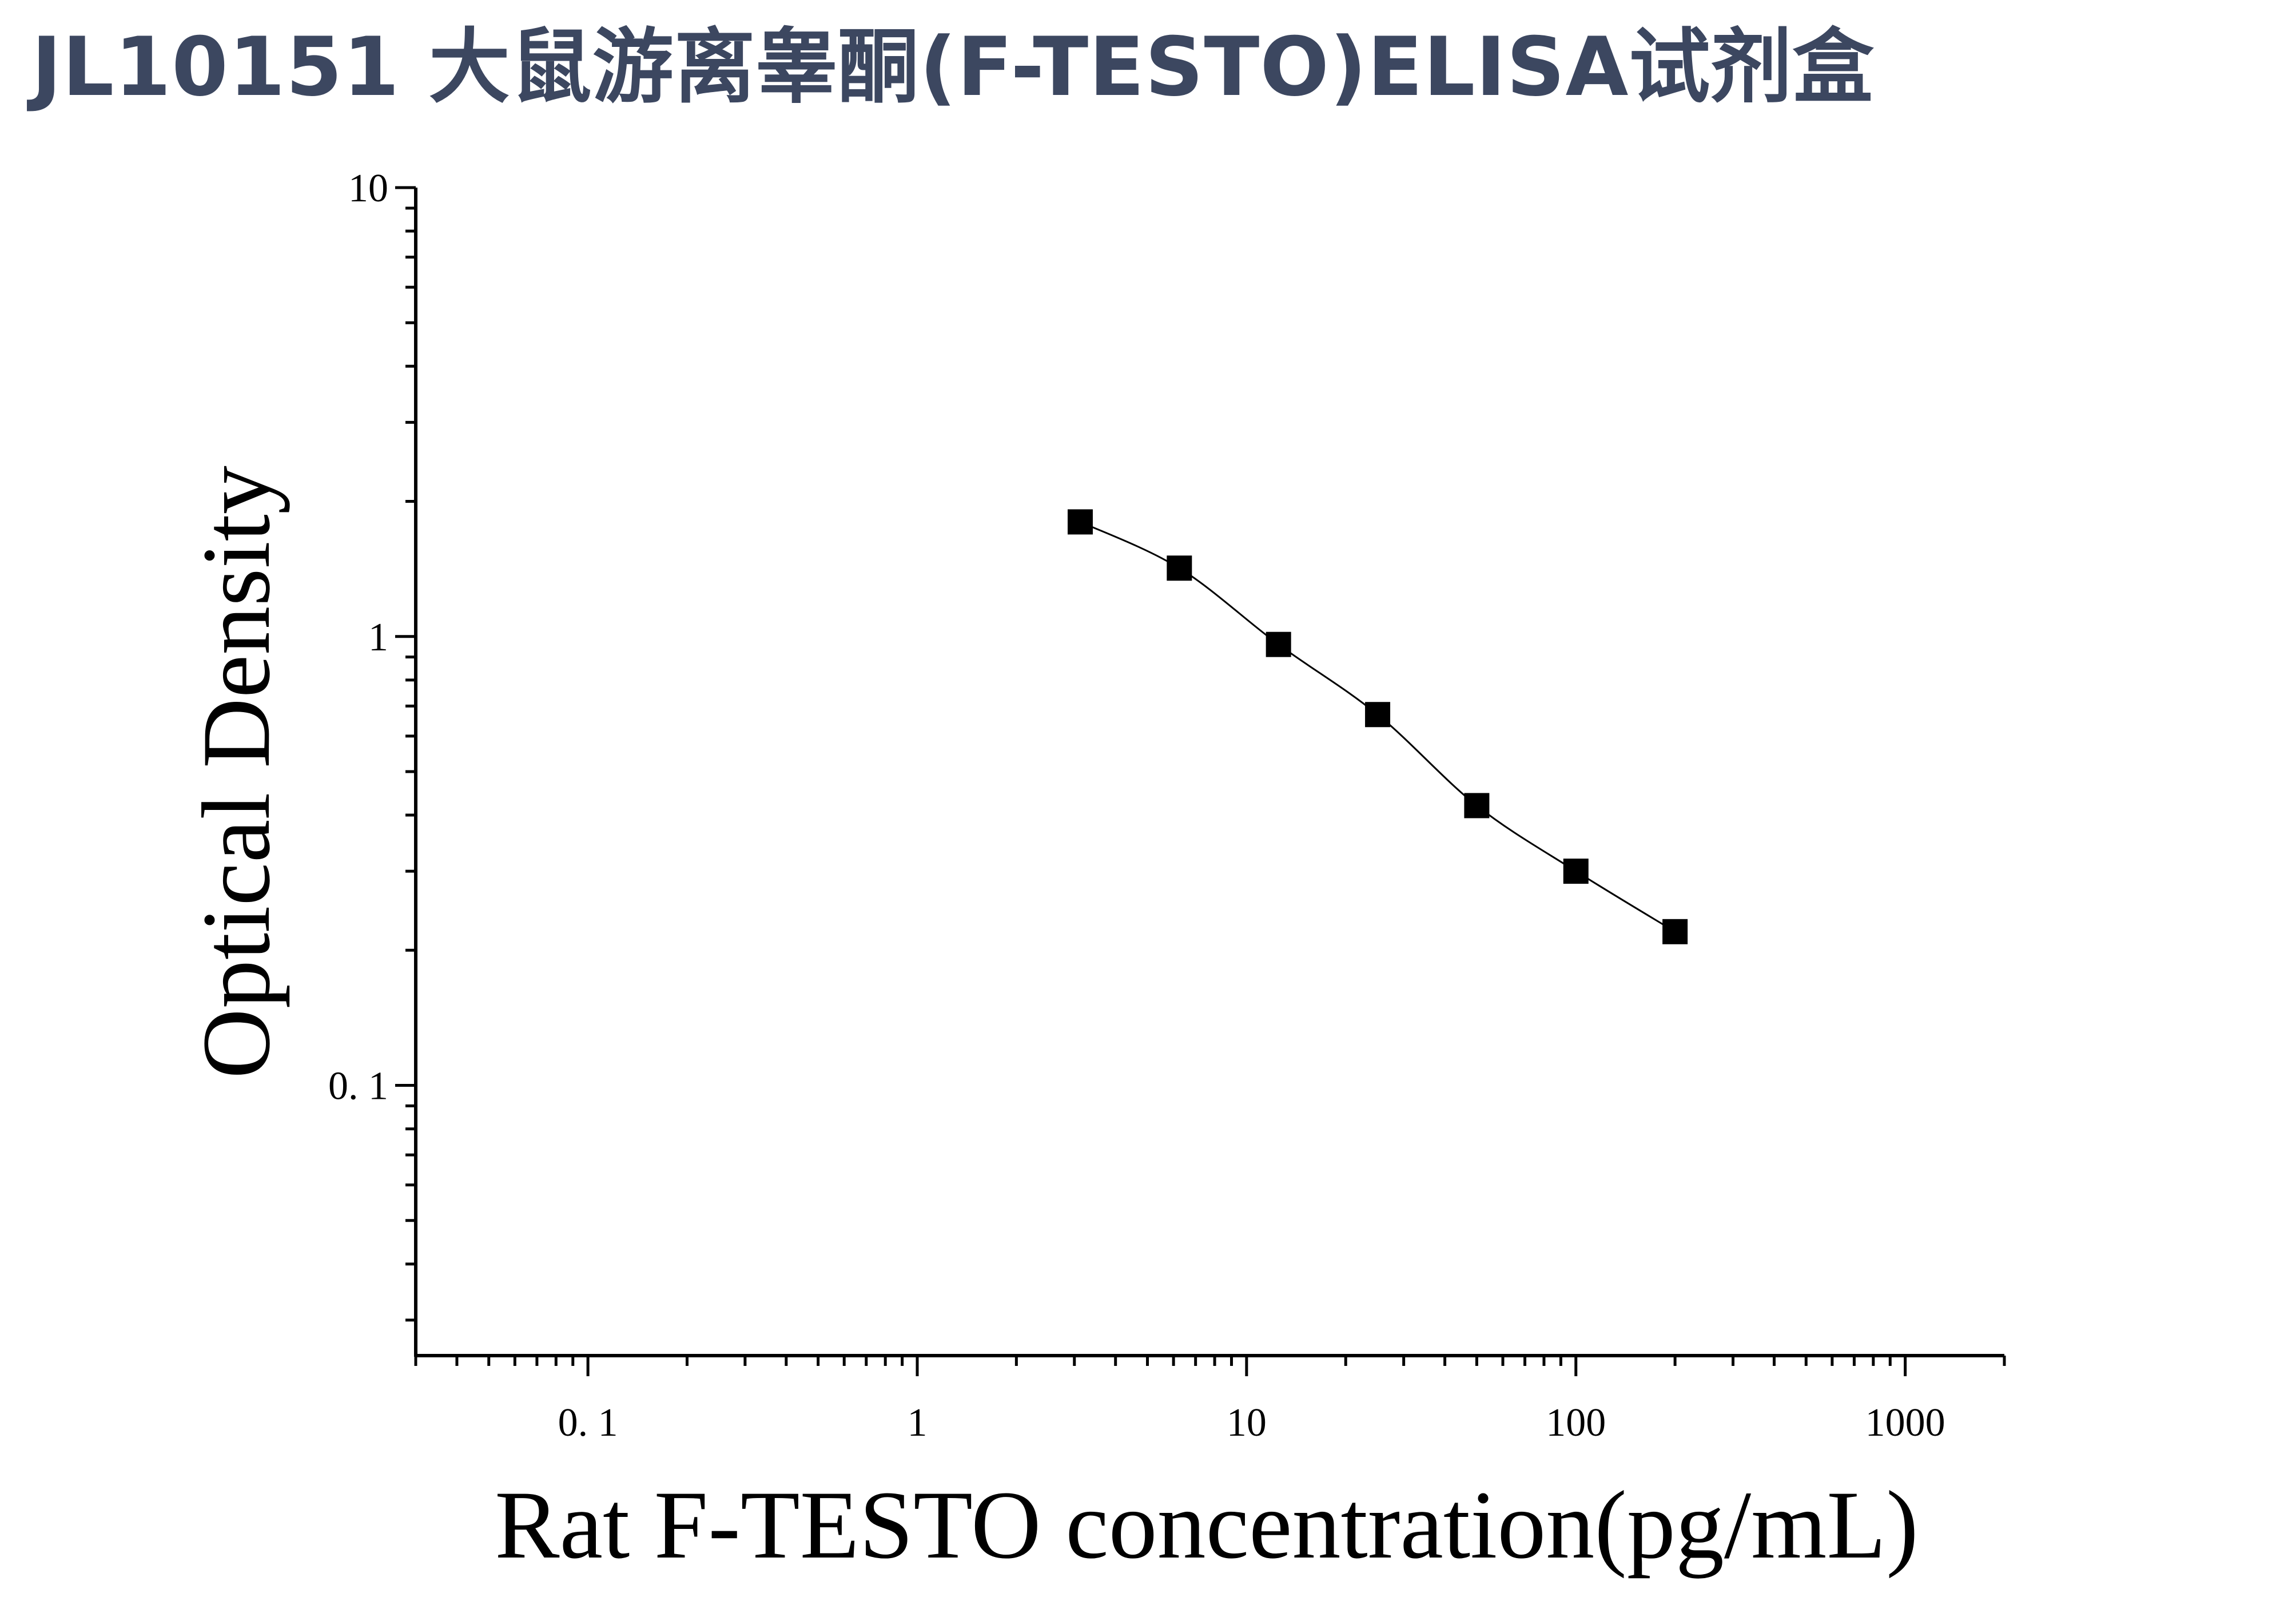 The image size is (2296, 1605). Describe the element at coordinates (1905, 1423) in the screenshot. I see `x-tick-label: 1000` at that location.